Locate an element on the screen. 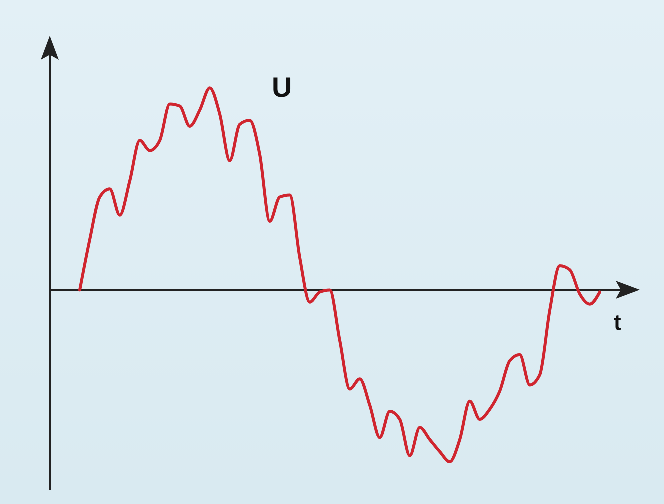  y-axis-title: U is located at coordinates (282, 88).